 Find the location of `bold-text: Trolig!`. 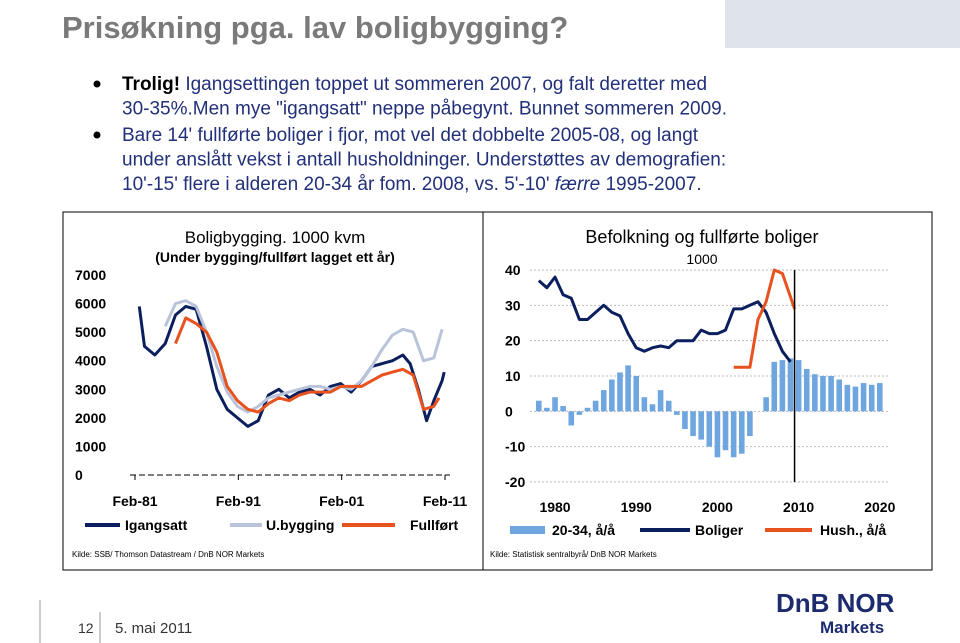

bold-text: Trolig! is located at coordinates (151, 84).